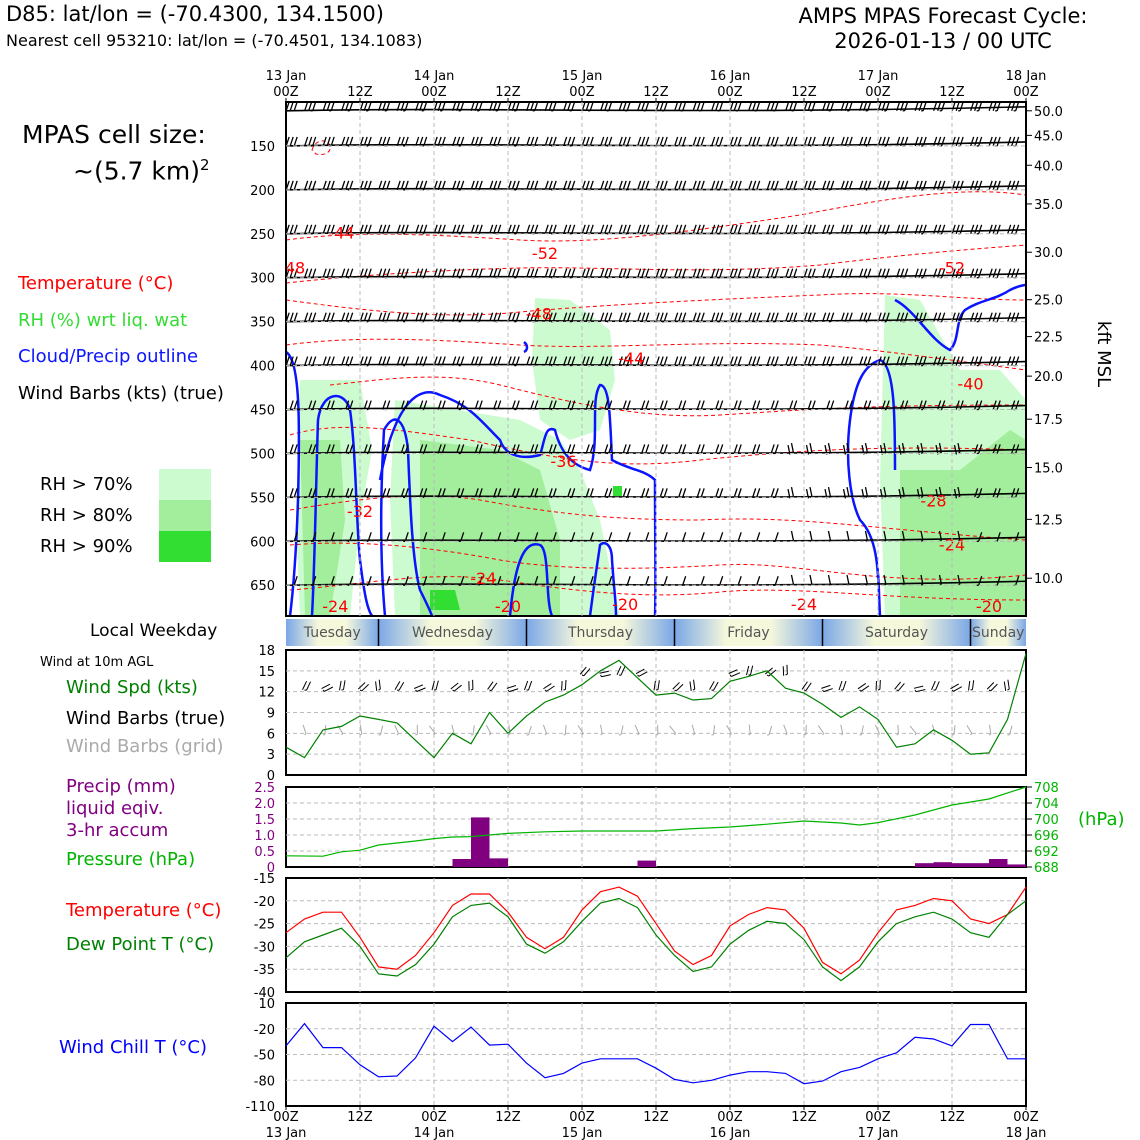  What do you see at coordinates (434, 1133) in the screenshot?
I see `bottom-day-label: 14 Jan` at bounding box center [434, 1133].